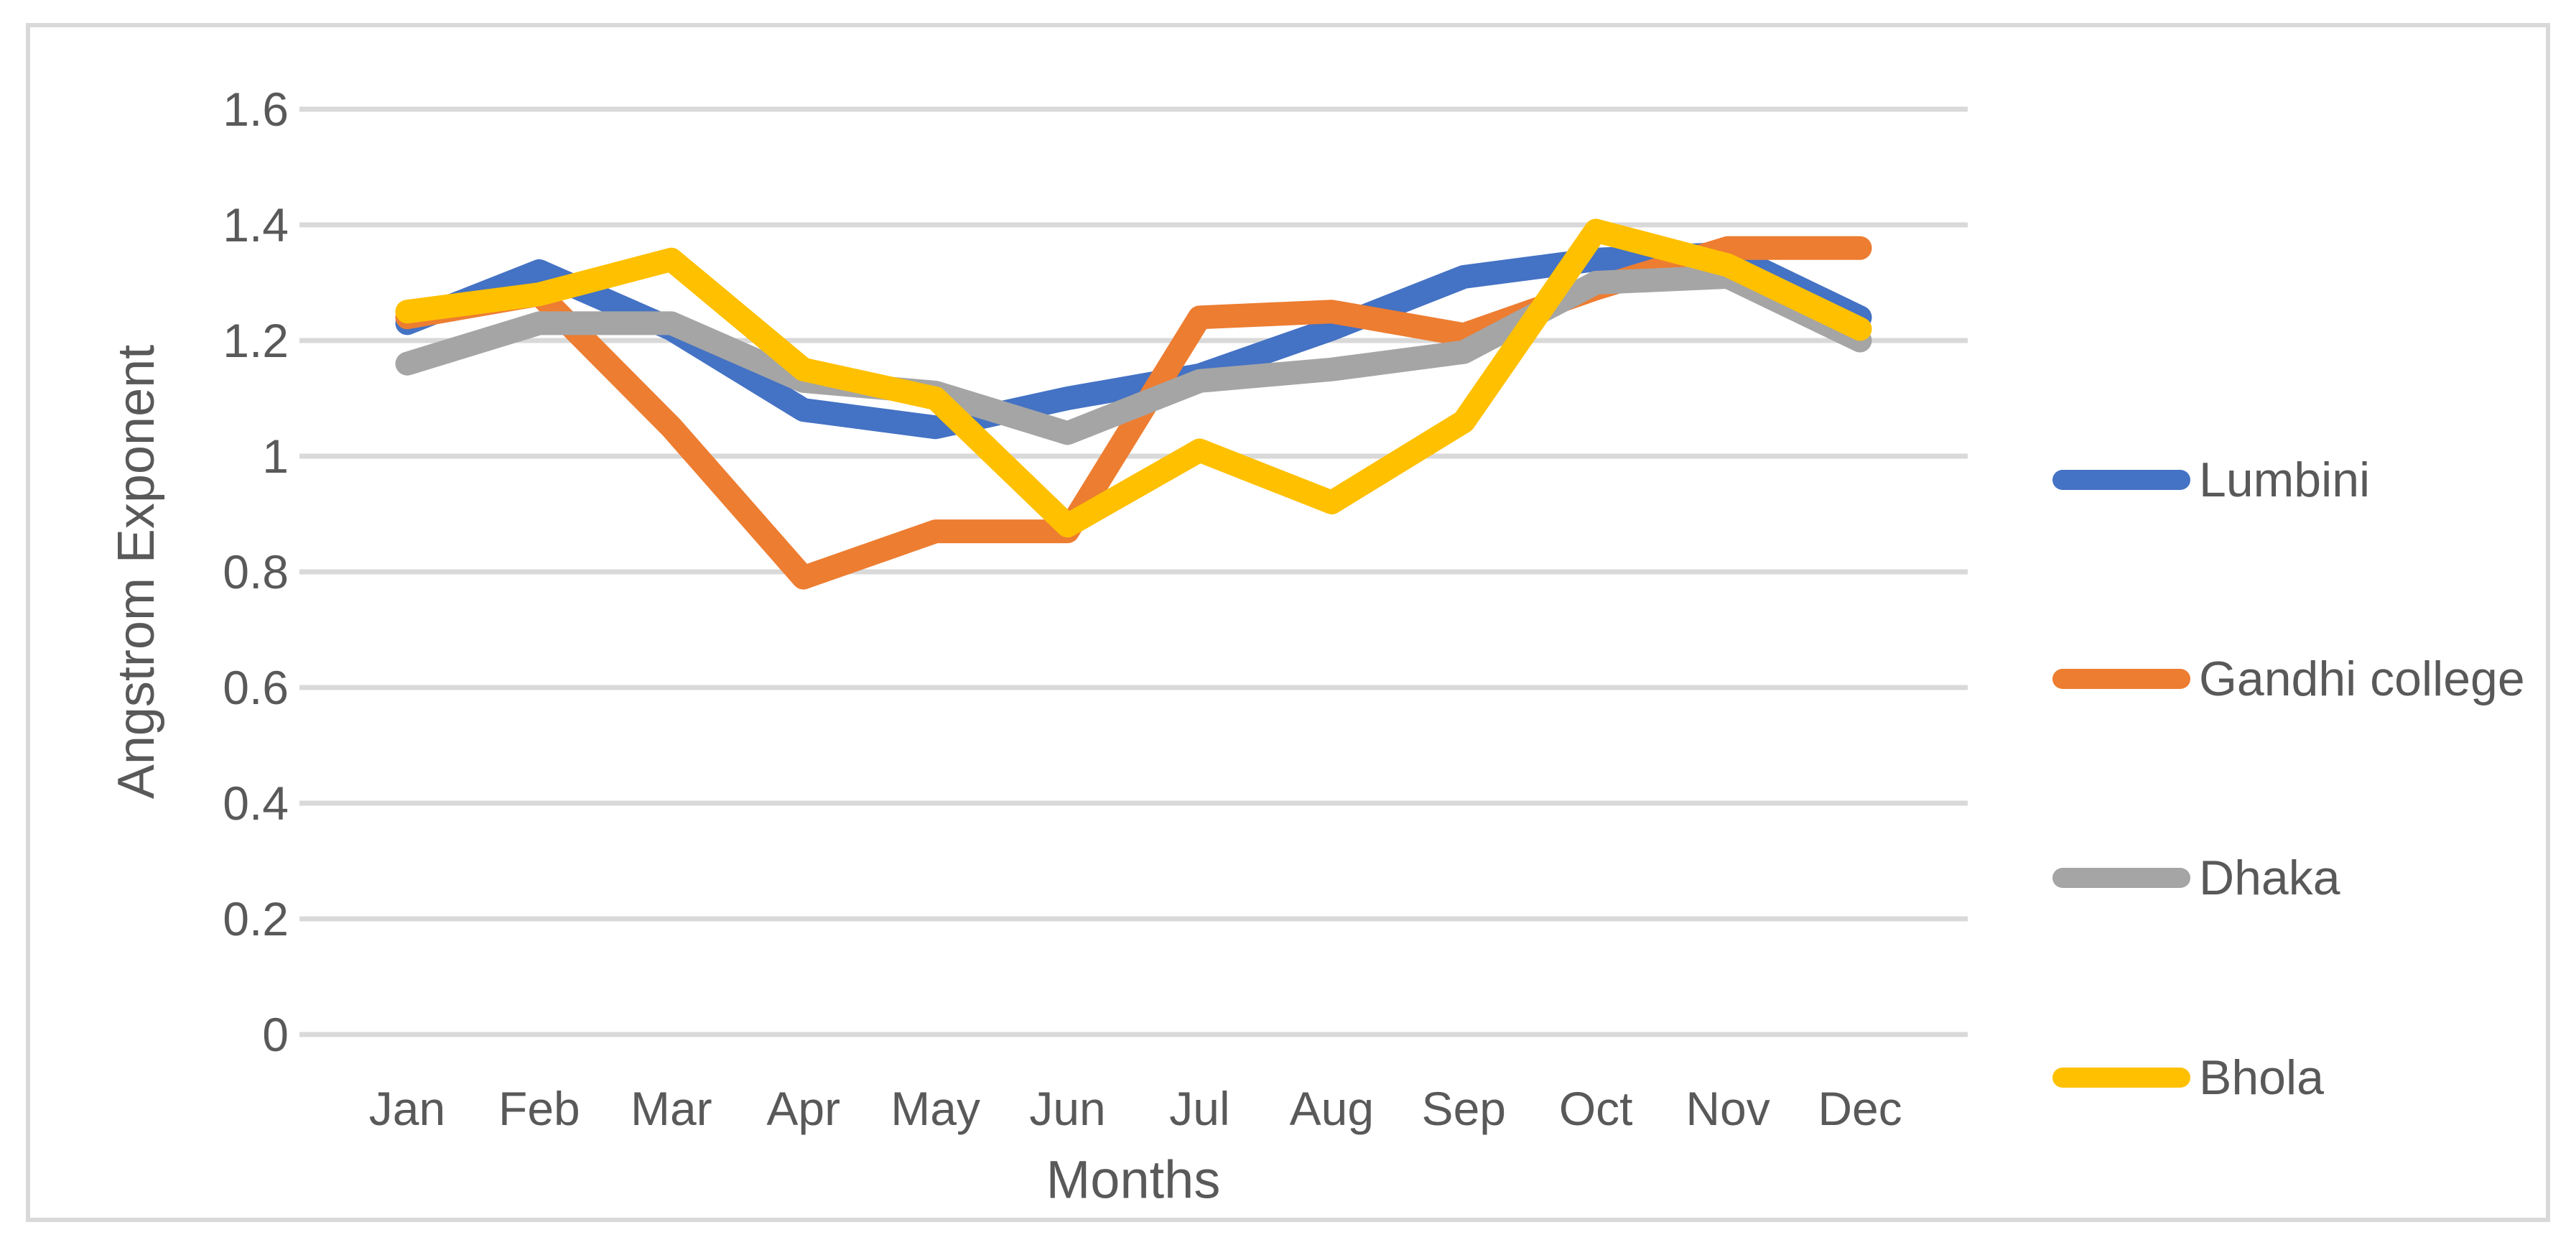 The height and width of the screenshot is (1245, 2576). What do you see at coordinates (1332, 1109) in the screenshot?
I see `x-tick-label-aug: Aug` at bounding box center [1332, 1109].